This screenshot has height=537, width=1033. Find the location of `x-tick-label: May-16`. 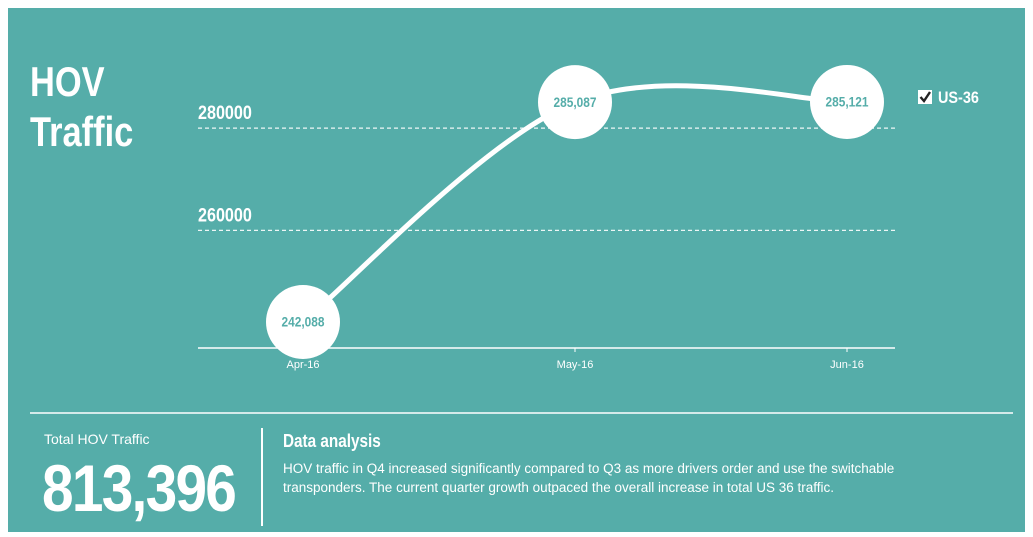

x-tick-label: May-16 is located at coordinates (575, 365).